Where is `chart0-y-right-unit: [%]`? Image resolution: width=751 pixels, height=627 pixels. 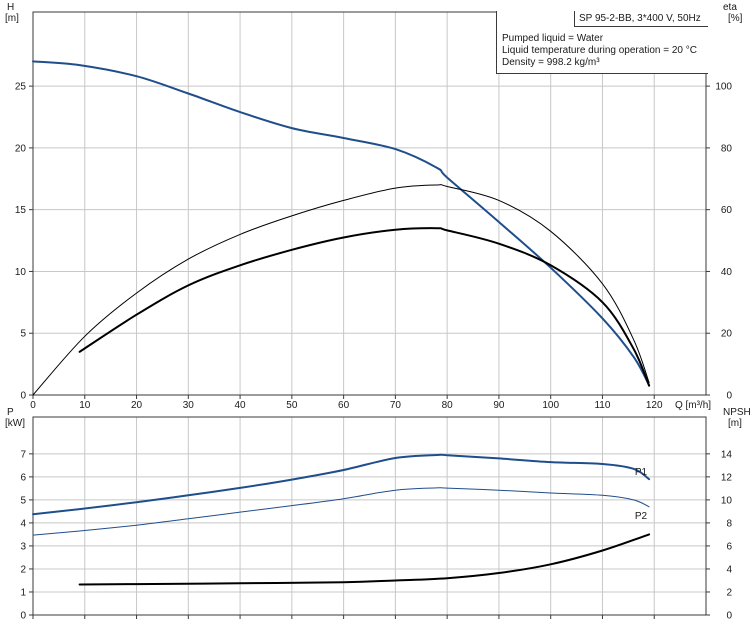
chart0-y-right-unit: [%] is located at coordinates (735, 18).